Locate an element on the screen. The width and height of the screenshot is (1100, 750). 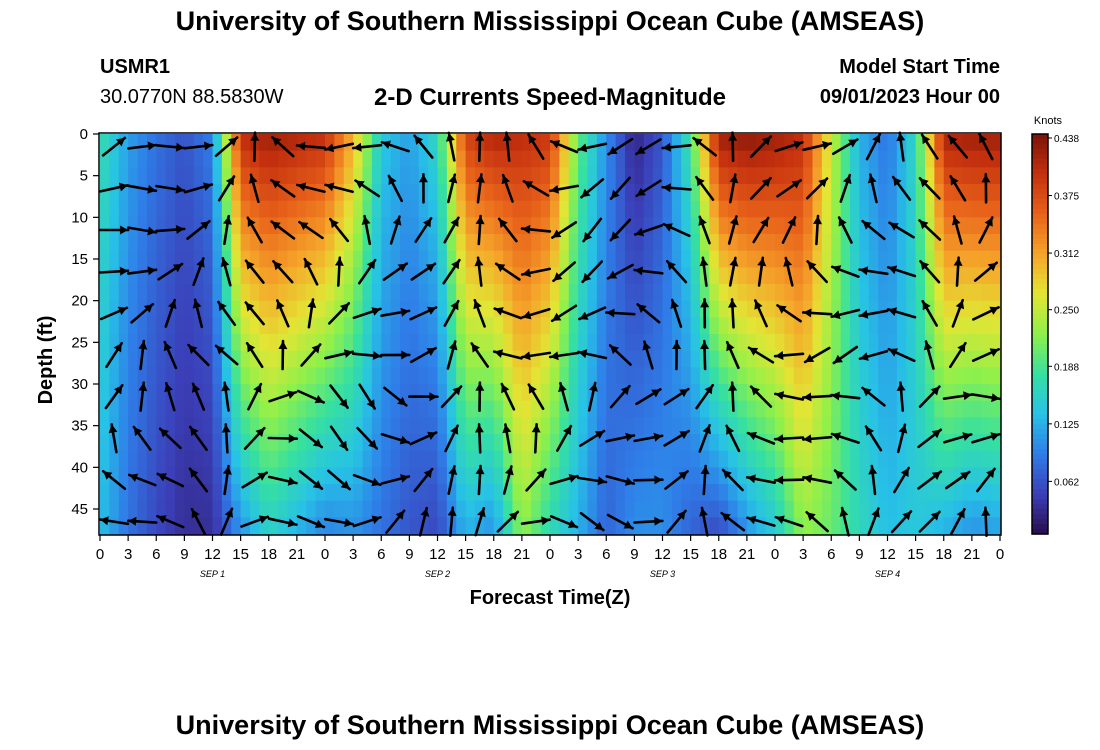
y-tick-label: 5 is located at coordinates (84, 176).